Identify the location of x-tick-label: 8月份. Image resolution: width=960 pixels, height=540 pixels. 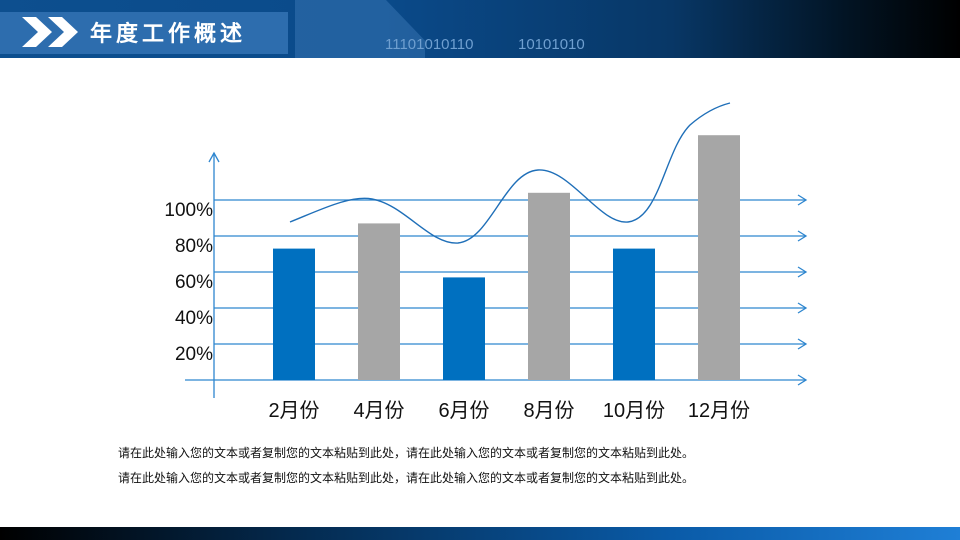
(548, 410).